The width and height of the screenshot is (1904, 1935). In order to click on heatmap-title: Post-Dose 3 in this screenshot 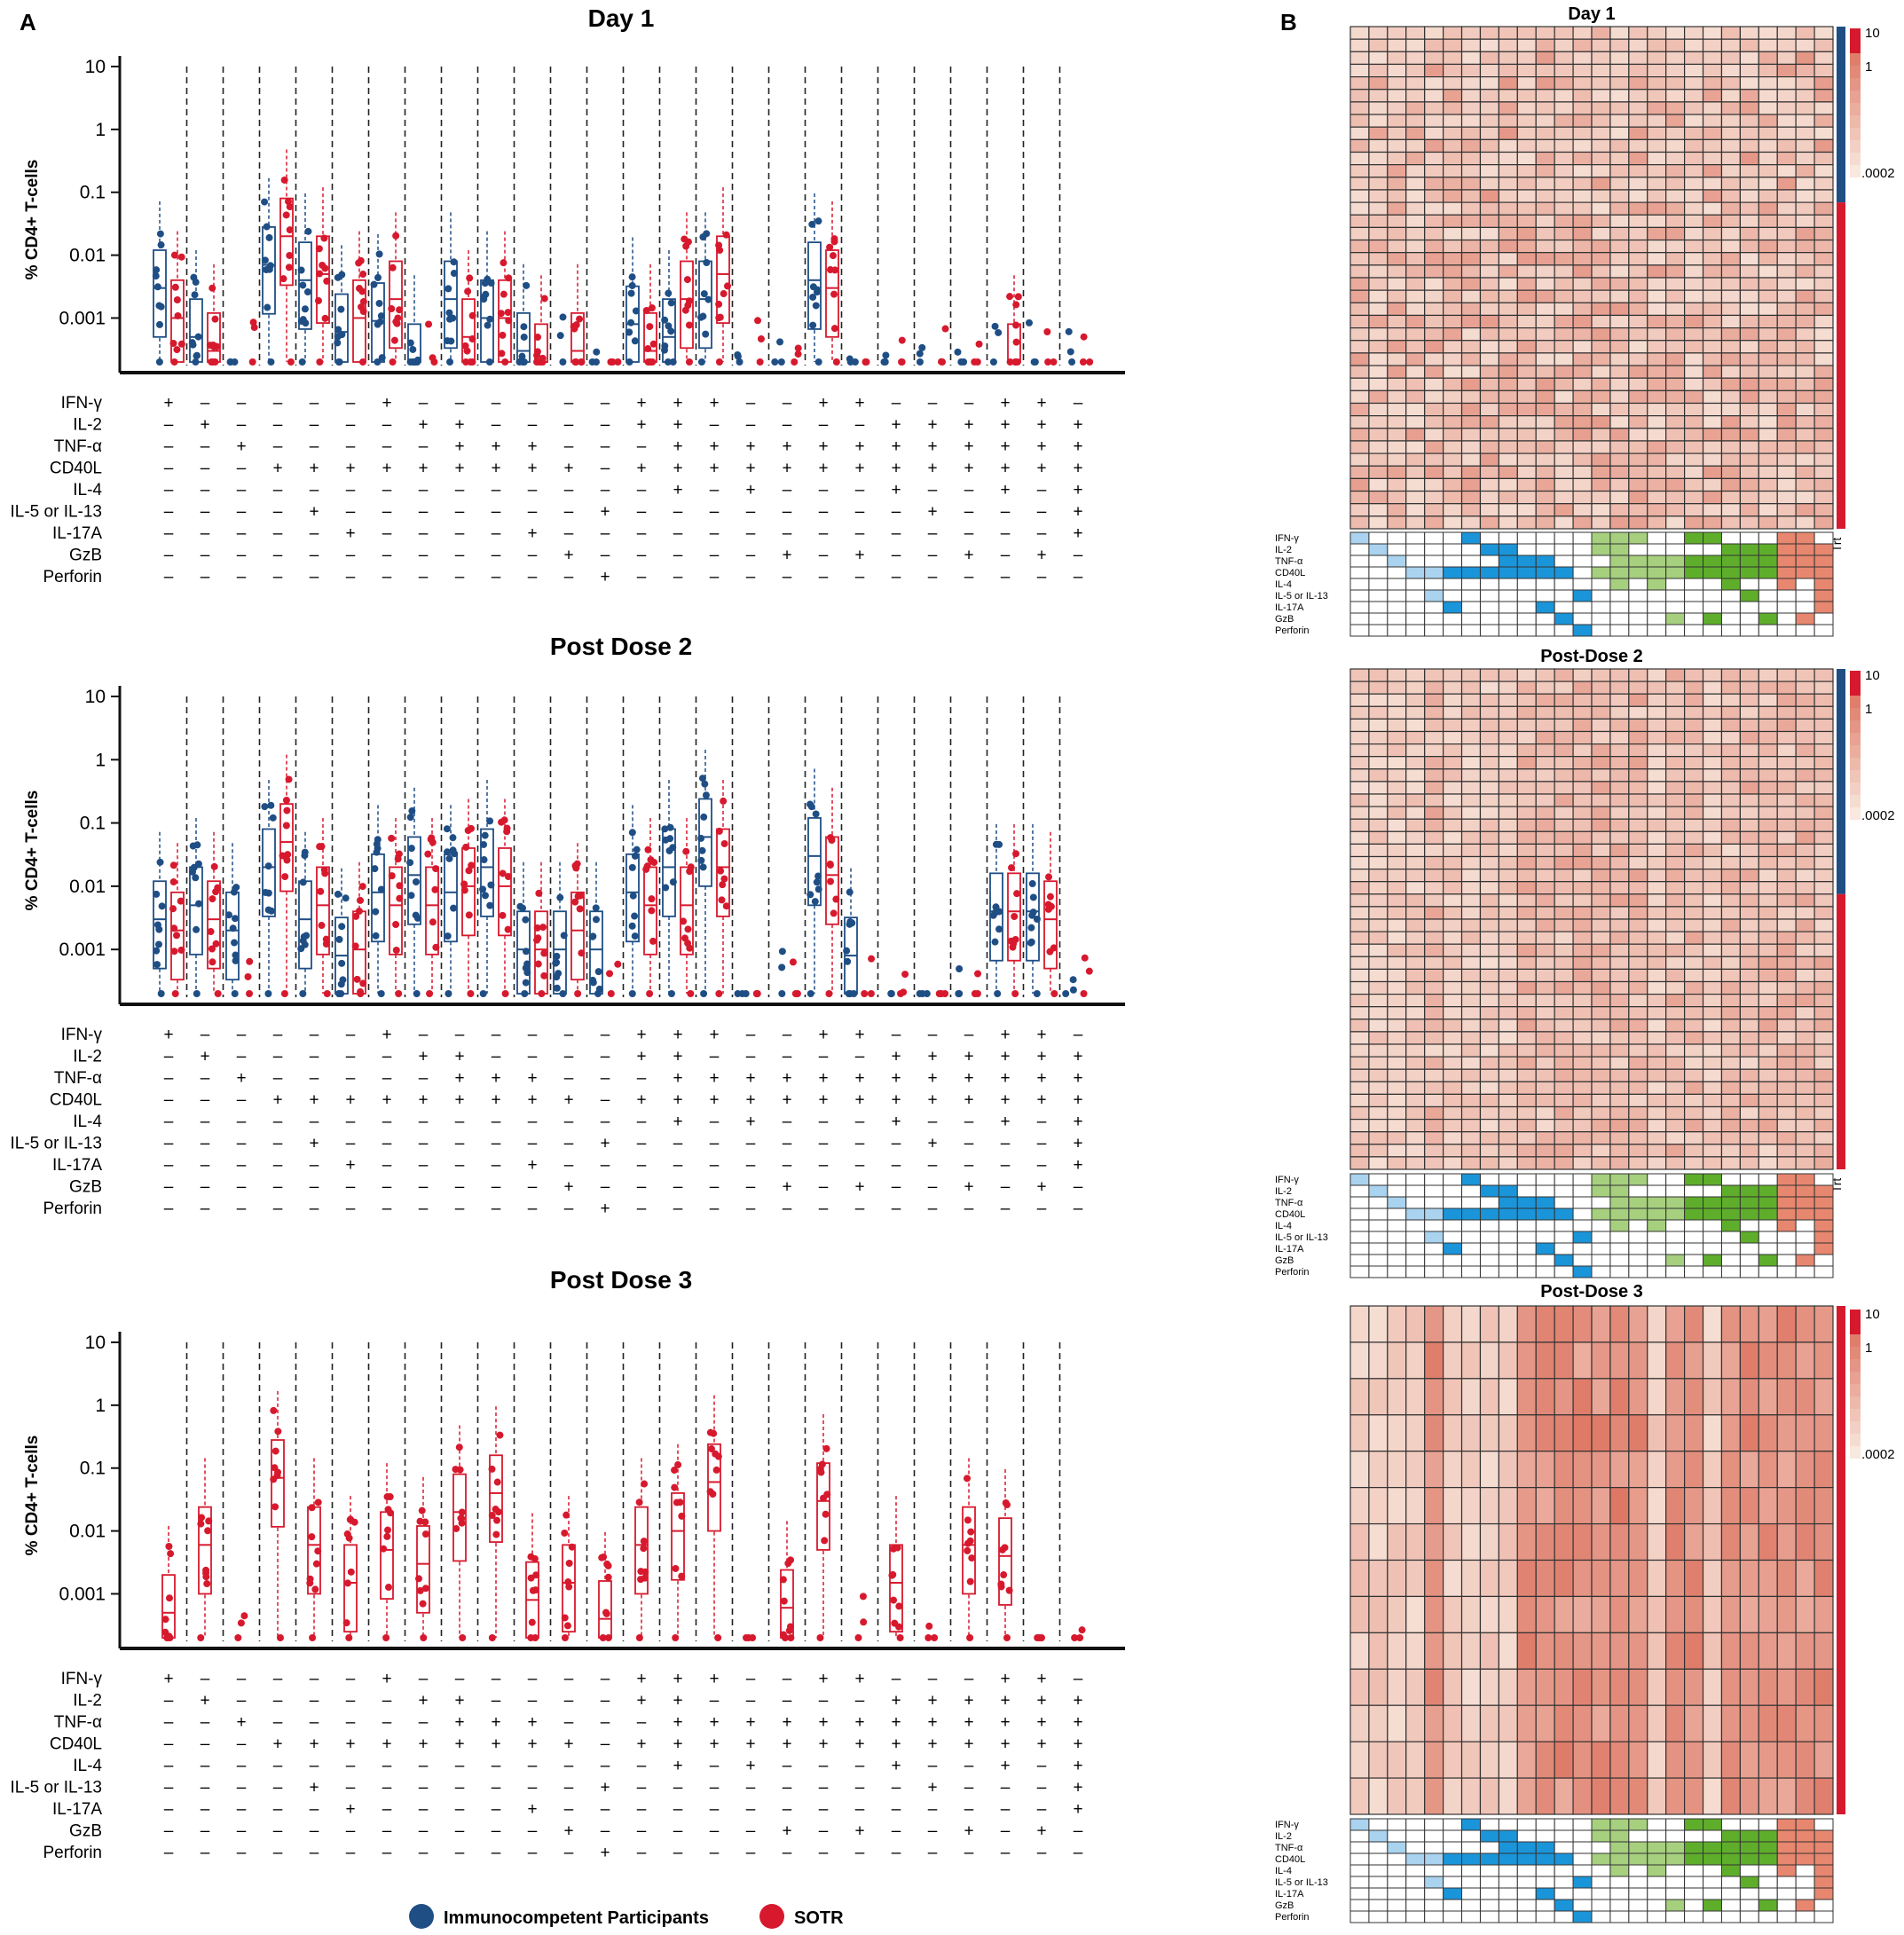, I will do `click(1591, 1292)`.